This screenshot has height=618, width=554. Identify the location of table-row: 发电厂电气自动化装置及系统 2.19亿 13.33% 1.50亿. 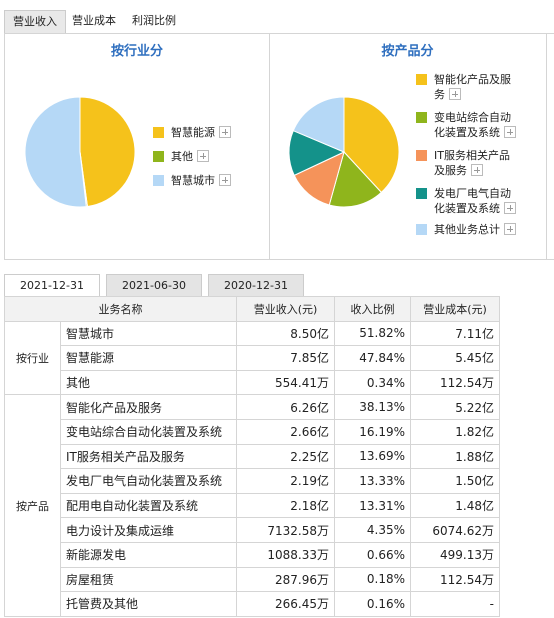
(252, 481).